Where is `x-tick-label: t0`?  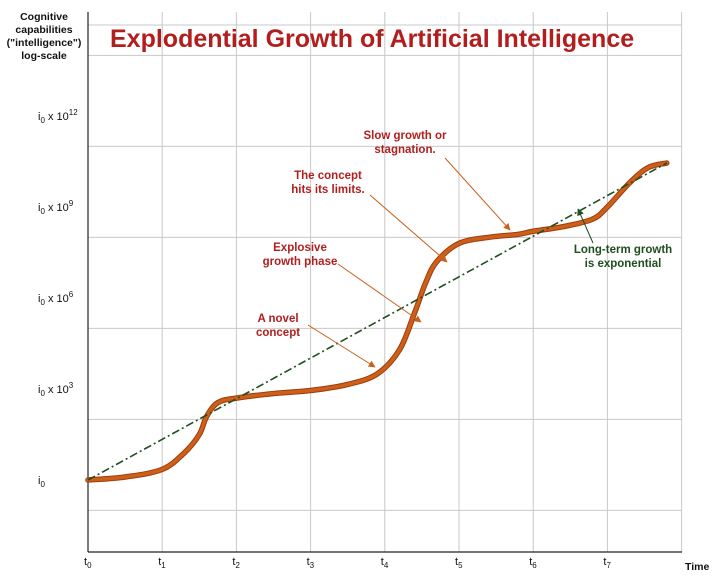 x-tick-label: t0 is located at coordinates (88, 563).